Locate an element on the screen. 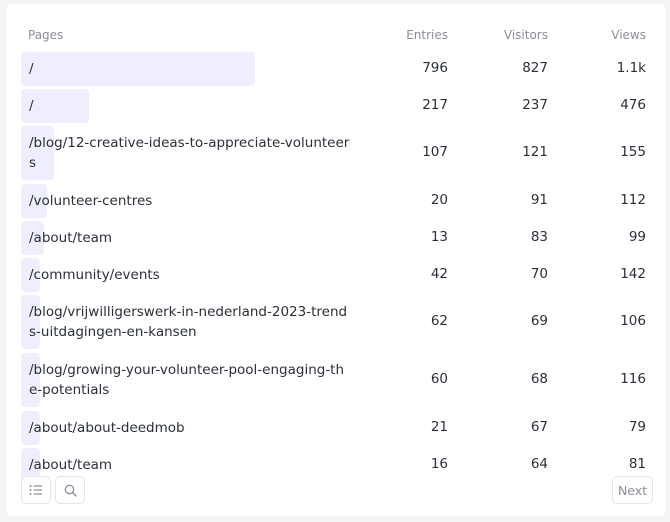 The image size is (670, 522). visitors-value: 237 is located at coordinates (535, 105).